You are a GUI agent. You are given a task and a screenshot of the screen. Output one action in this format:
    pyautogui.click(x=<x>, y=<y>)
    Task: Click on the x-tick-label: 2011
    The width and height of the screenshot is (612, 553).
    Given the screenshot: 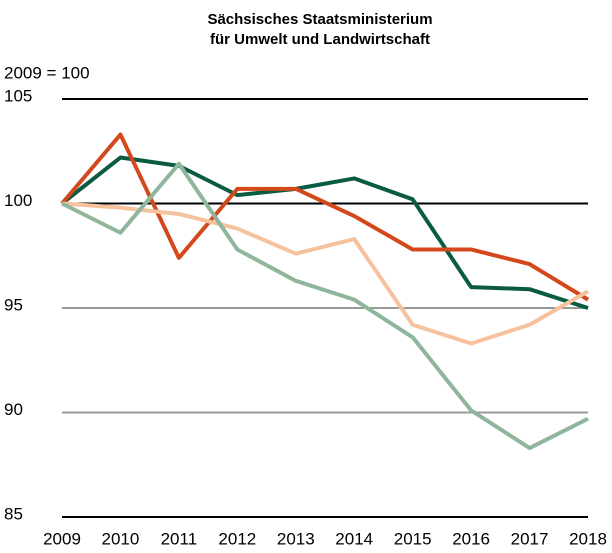 What is the action you would take?
    pyautogui.click(x=179, y=538)
    